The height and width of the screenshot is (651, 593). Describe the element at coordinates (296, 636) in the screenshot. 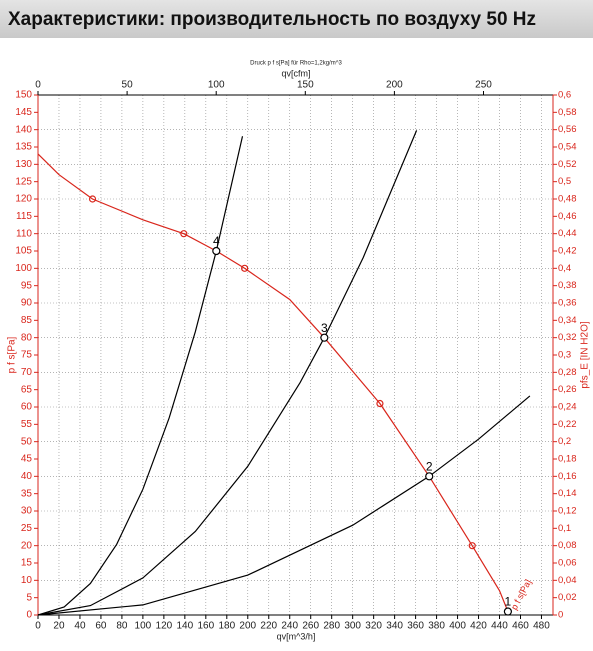

I see `x-axis-title: qv[m^3/h]` at that location.